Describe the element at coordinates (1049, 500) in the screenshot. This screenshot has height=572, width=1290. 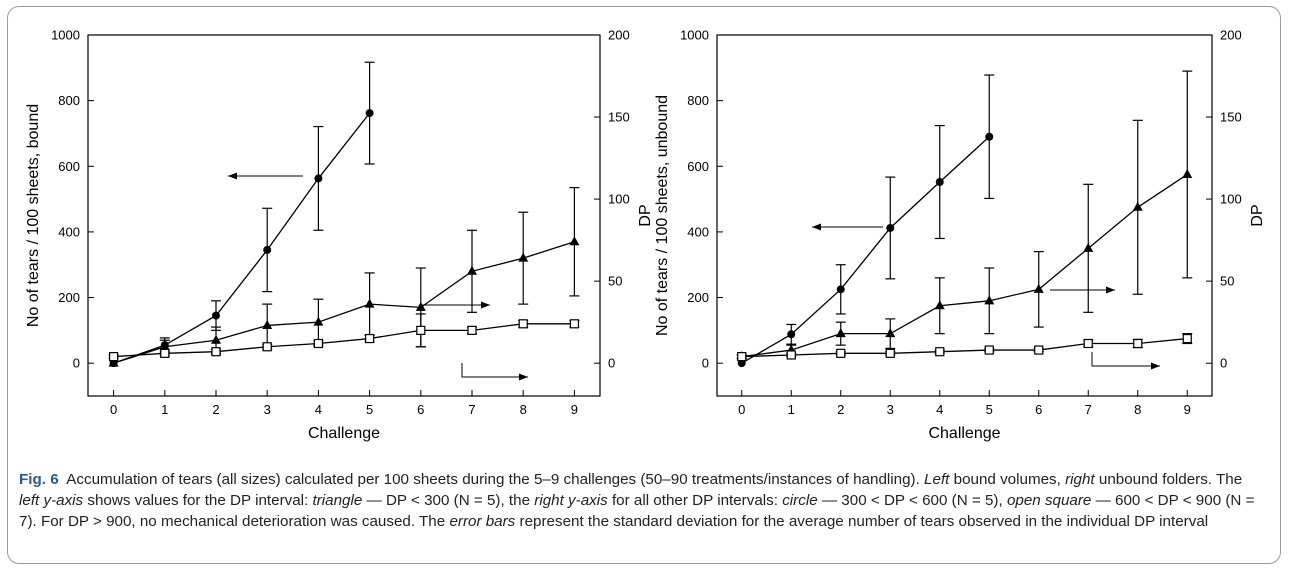
I see `caption-emphasis: open square` at that location.